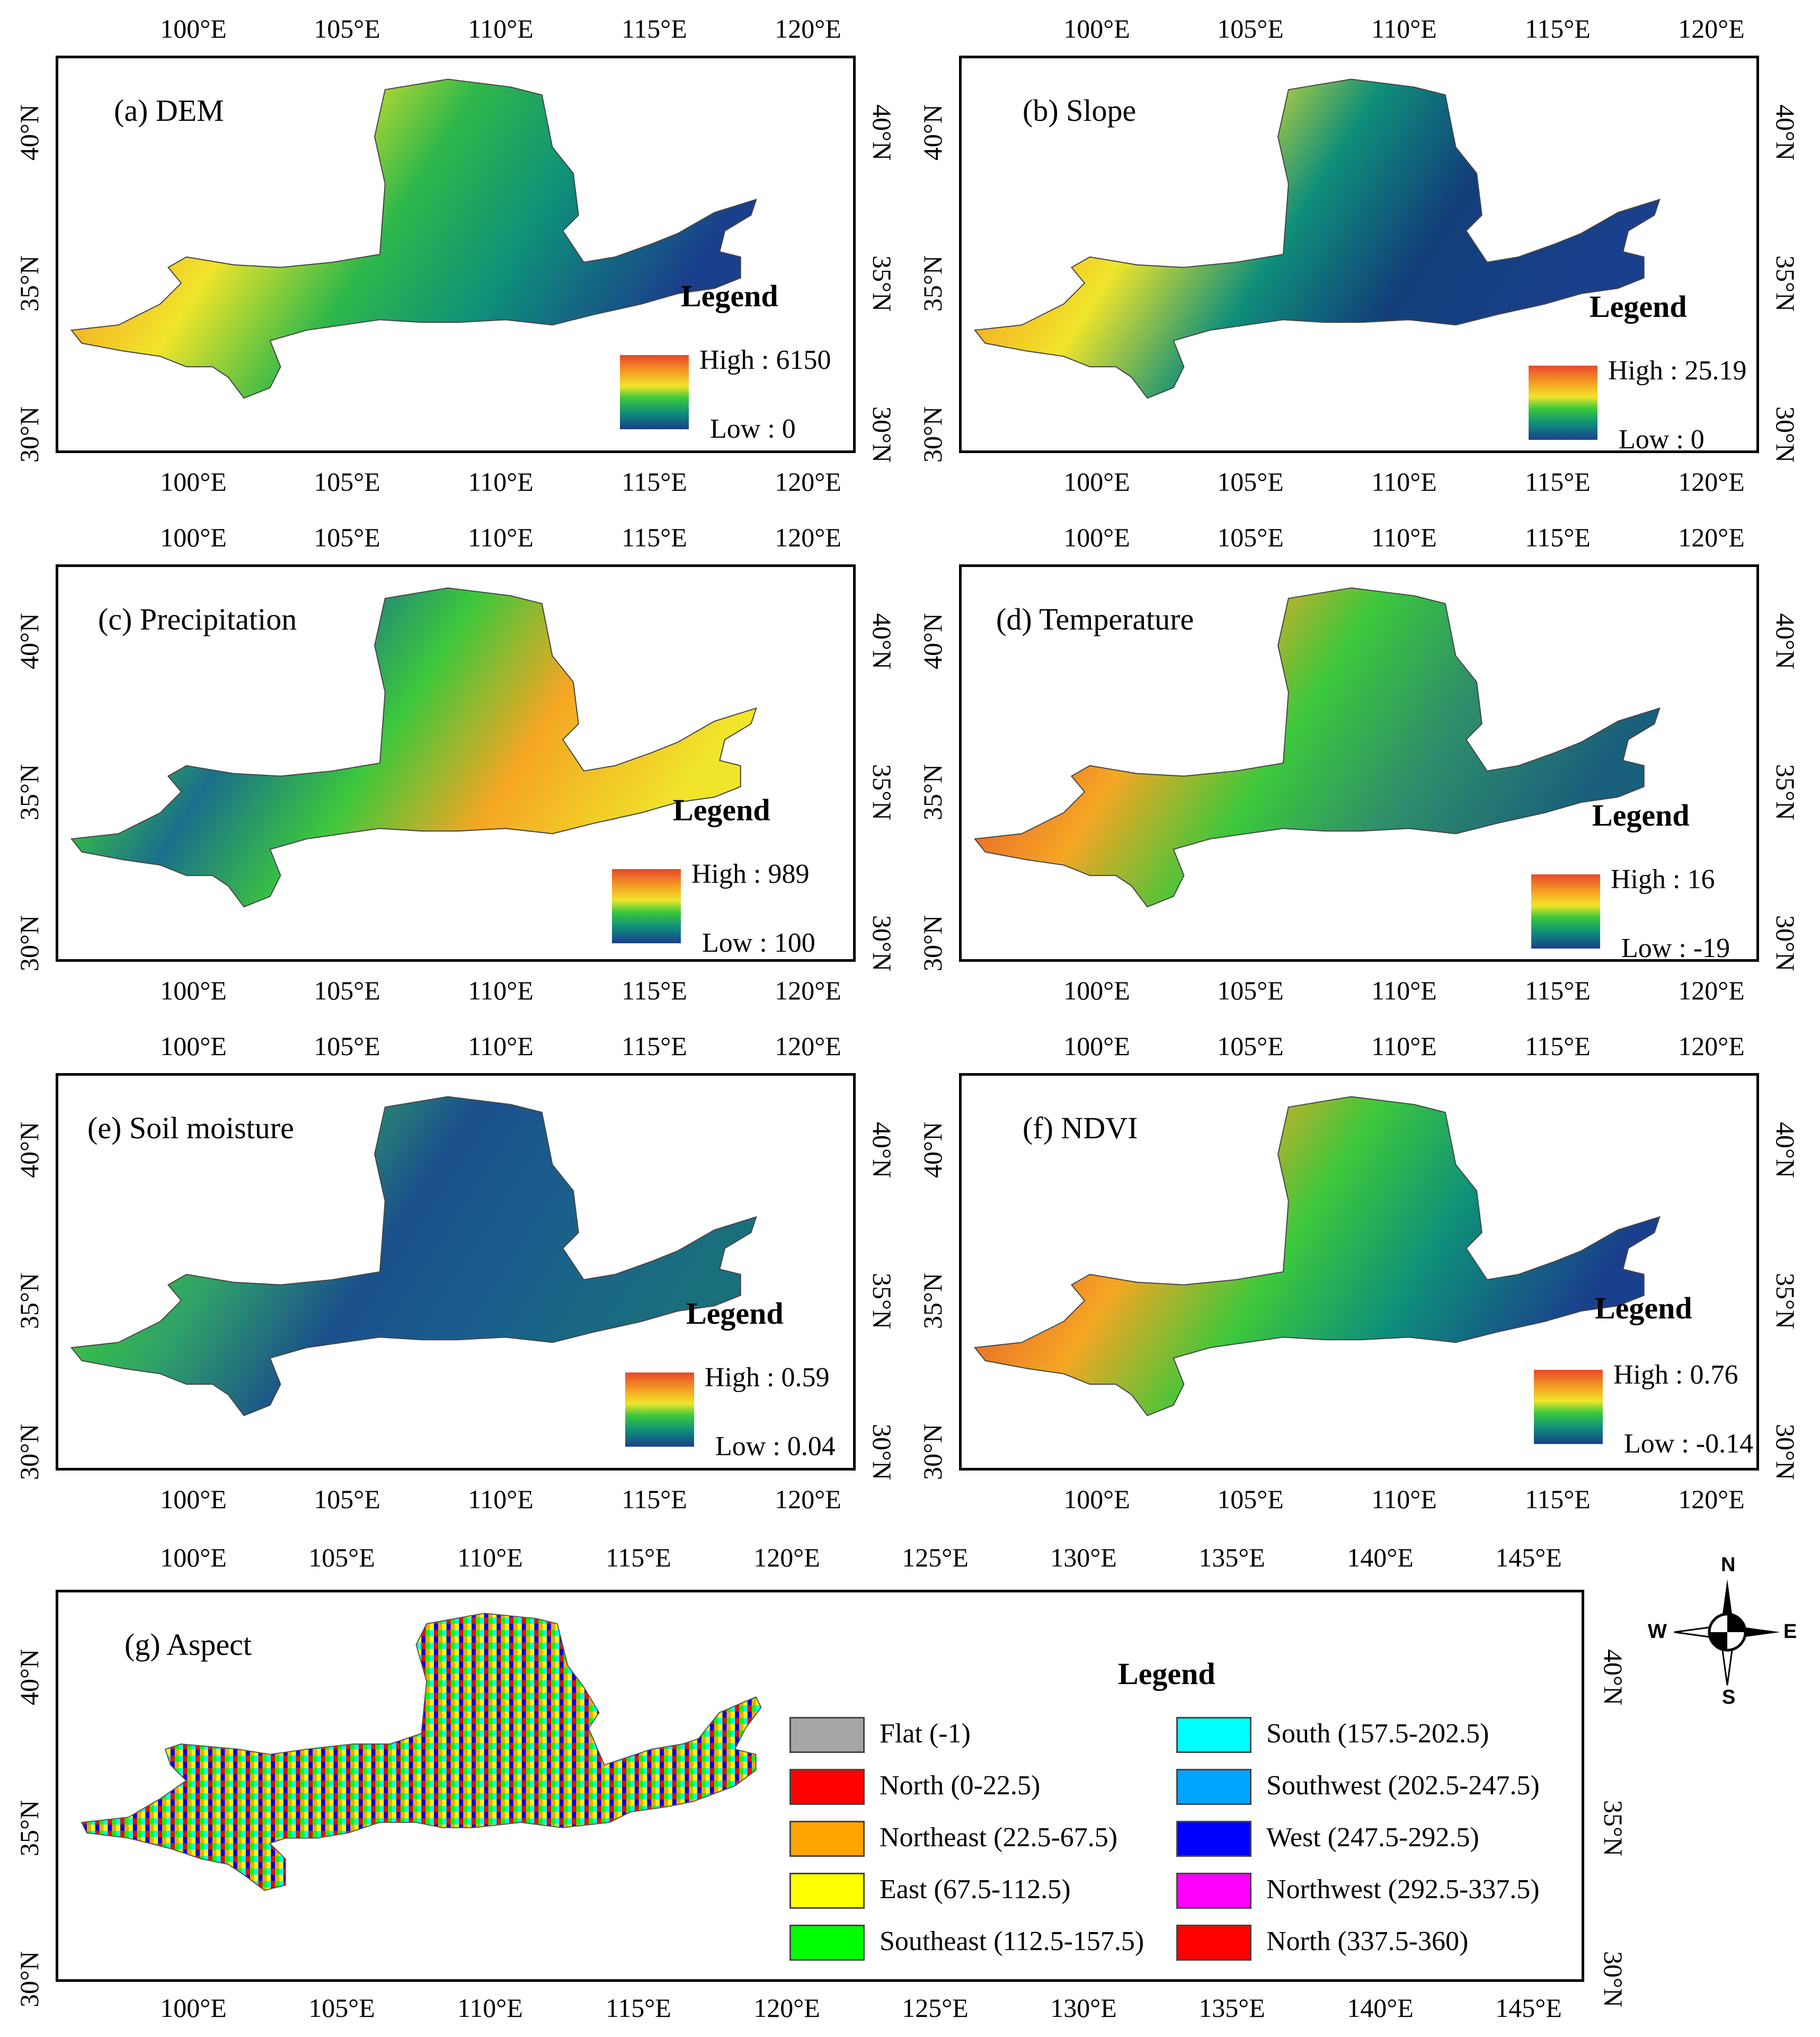 The height and width of the screenshot is (2037, 1820). I want to click on aspect-lon-tick-top: 140°E, so click(1380, 1557).